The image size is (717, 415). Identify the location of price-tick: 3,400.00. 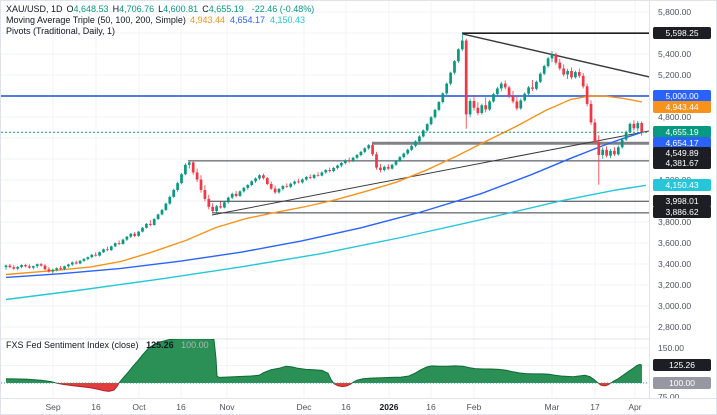
(675, 264).